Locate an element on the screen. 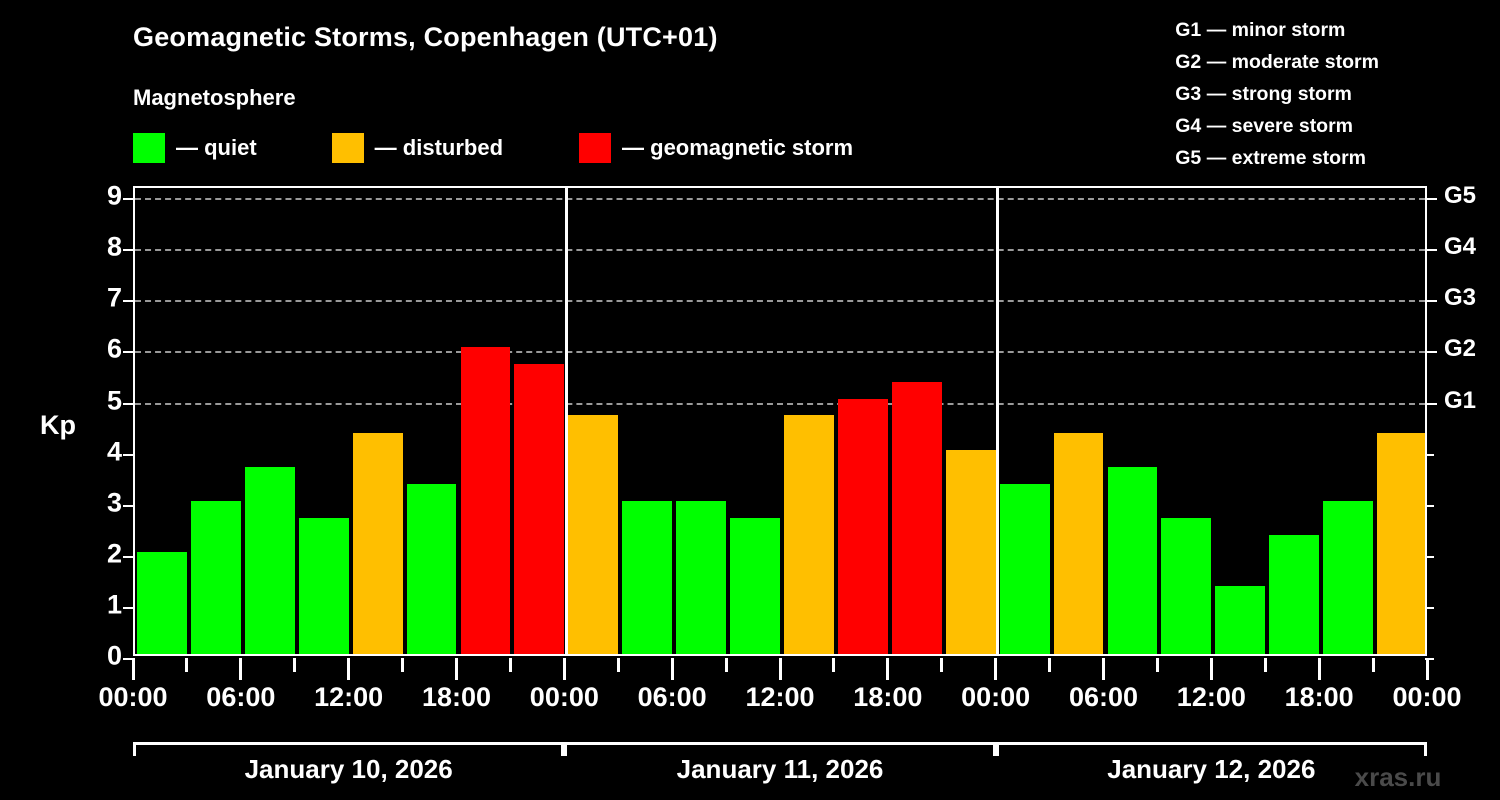  x-axis-label-2: 12:00 is located at coordinates (349, 697).